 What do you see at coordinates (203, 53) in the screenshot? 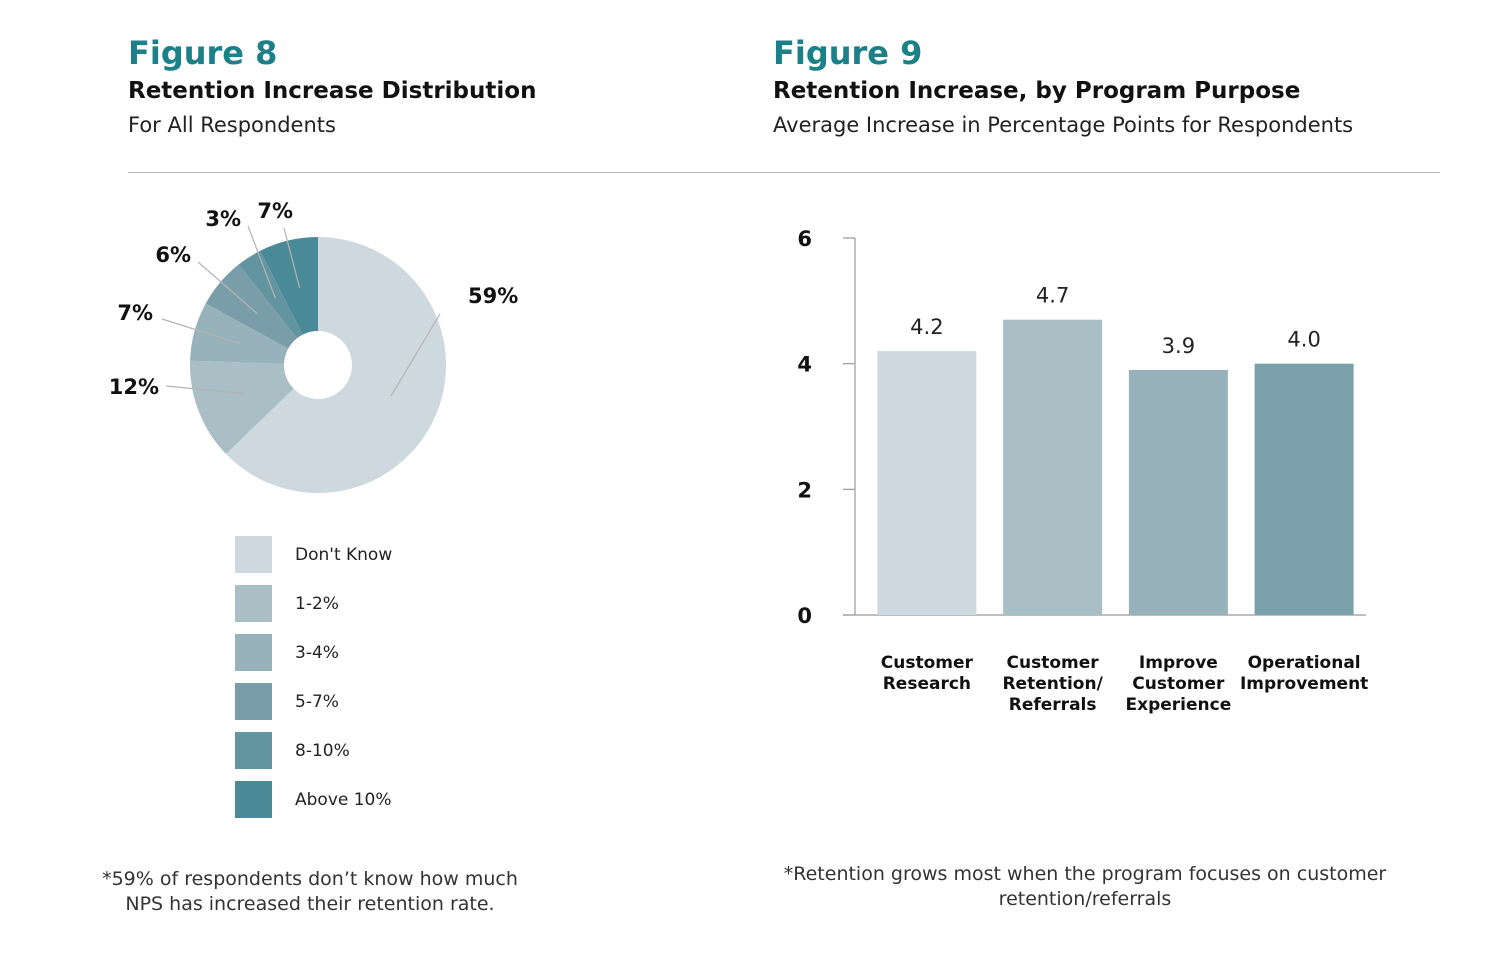
I see `figure8-label: Figure 8` at bounding box center [203, 53].